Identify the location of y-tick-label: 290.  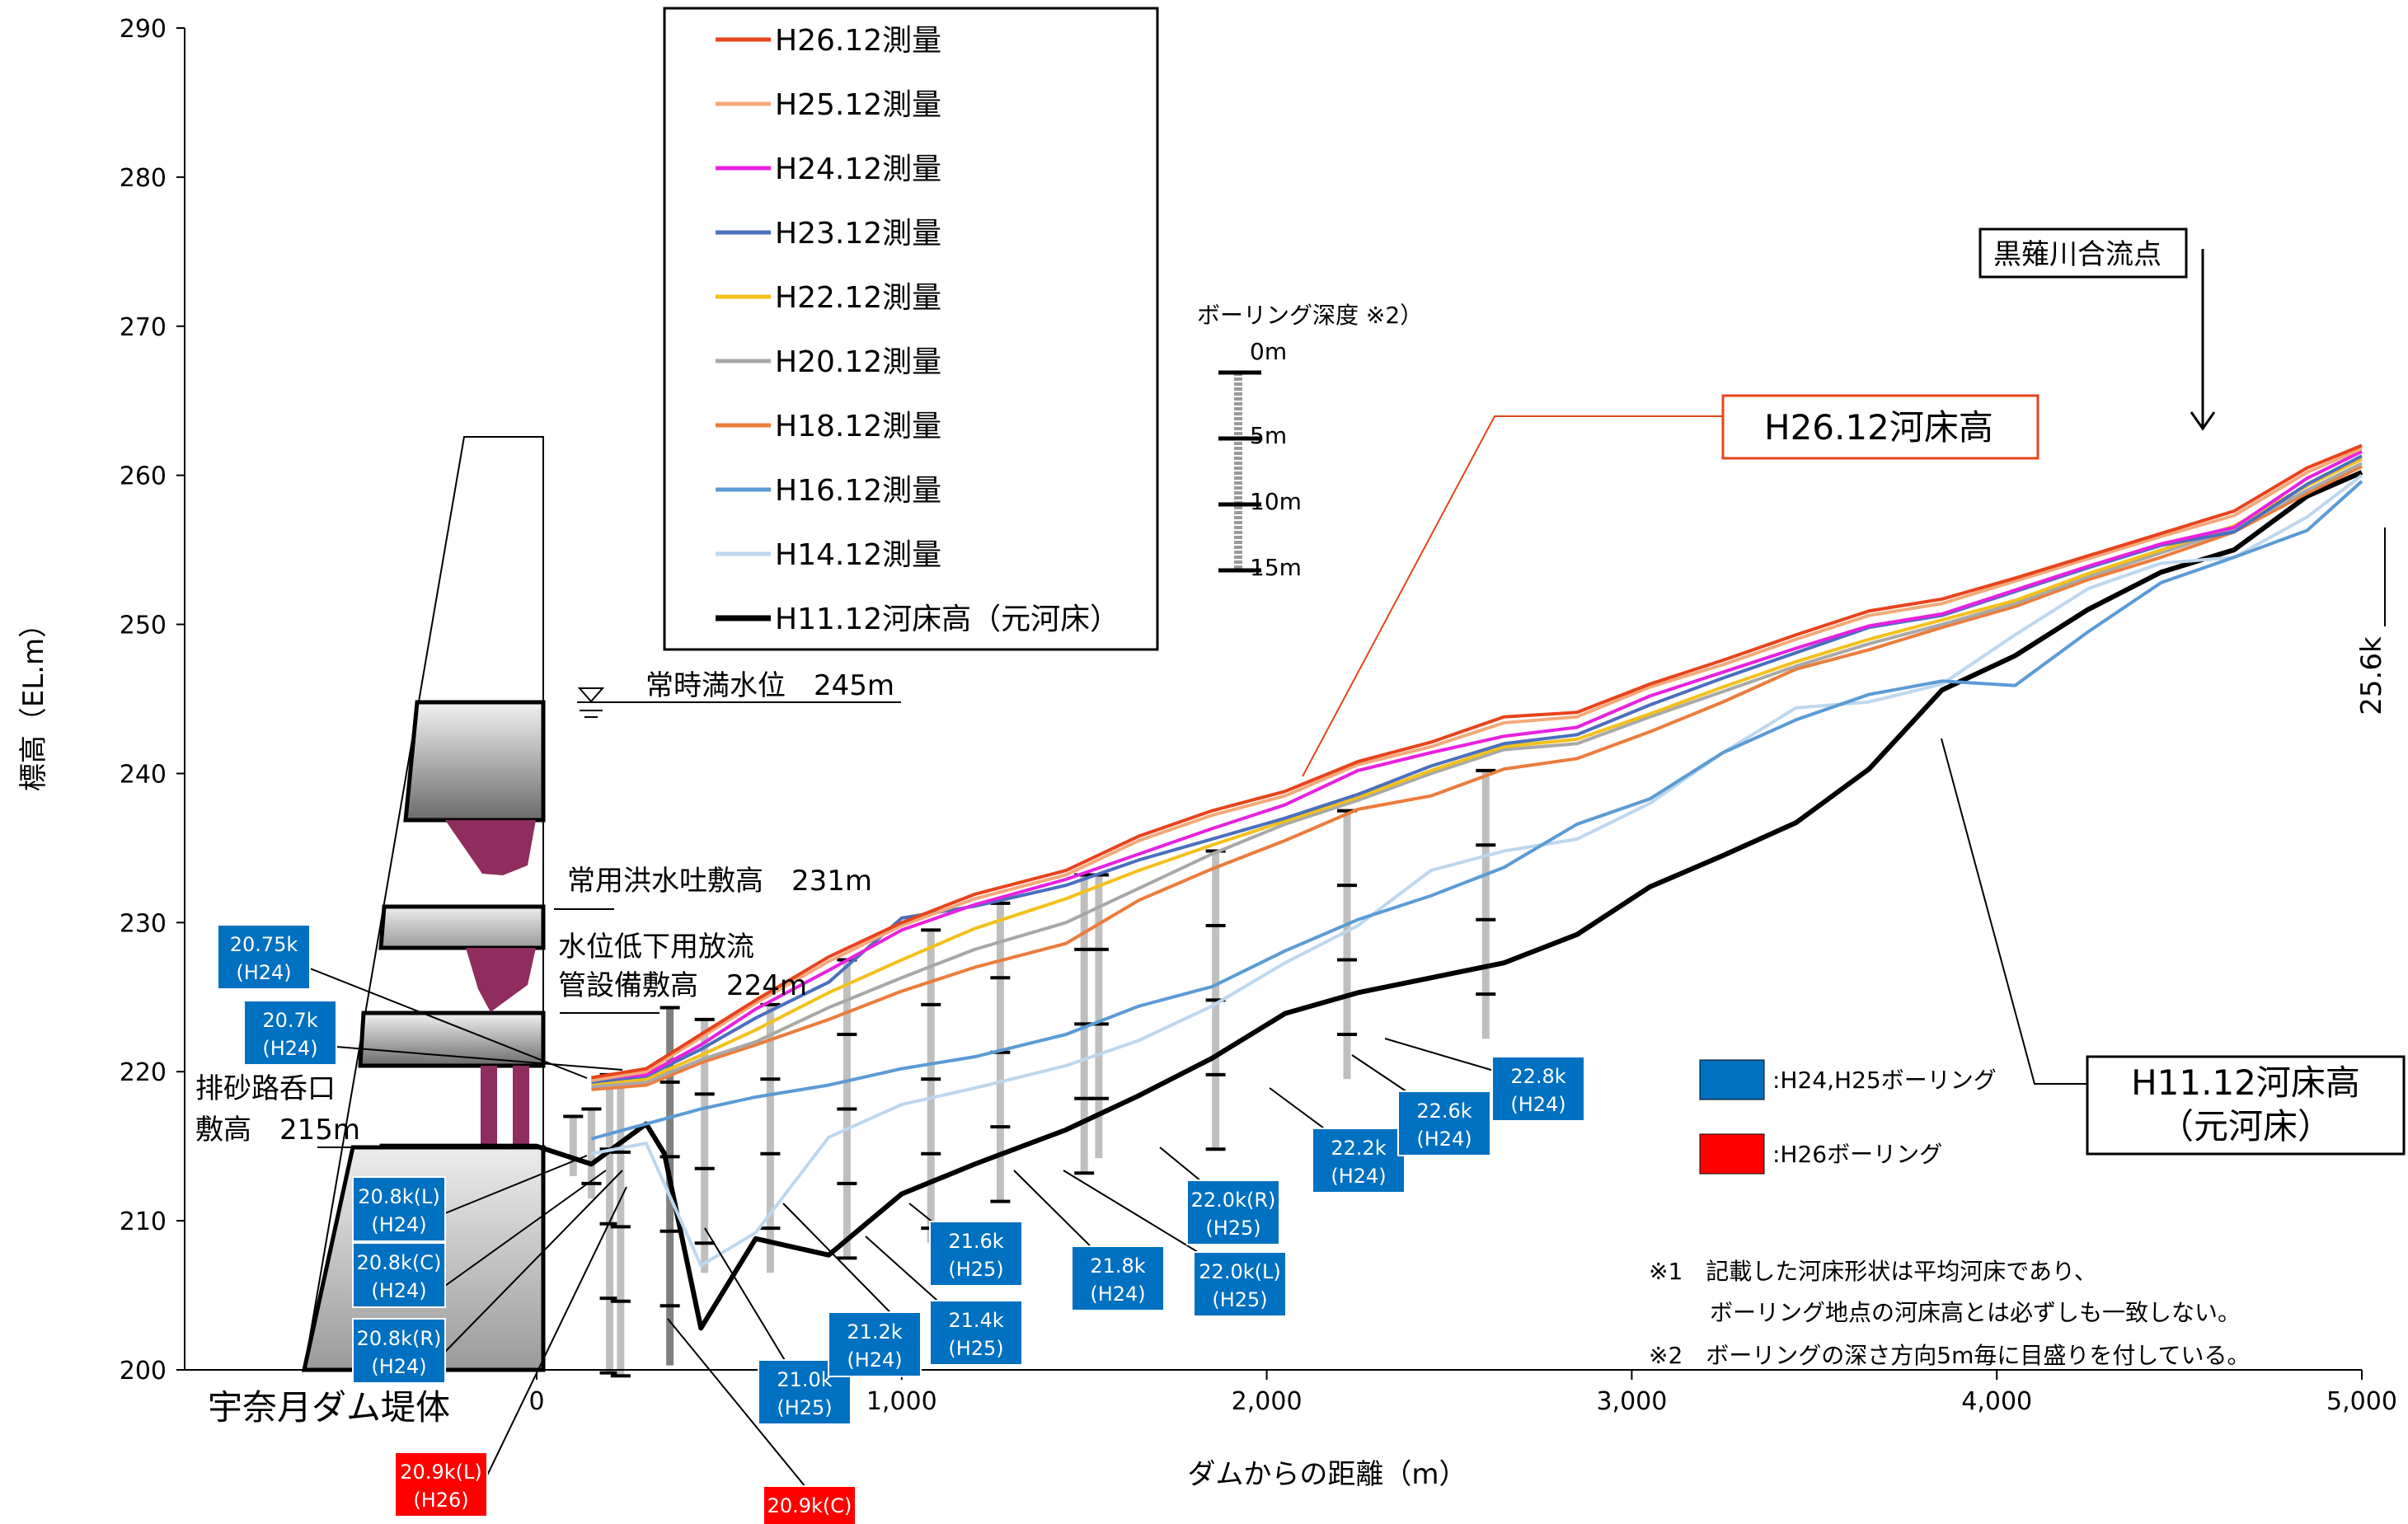
(143, 29).